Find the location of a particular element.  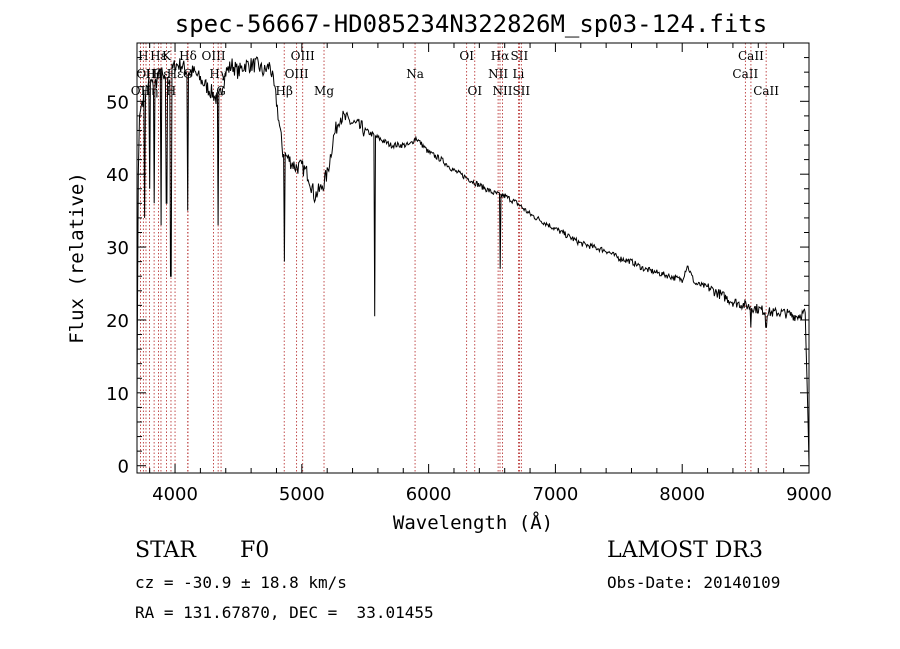

x-tick-label: 5000 is located at coordinates (302, 494).